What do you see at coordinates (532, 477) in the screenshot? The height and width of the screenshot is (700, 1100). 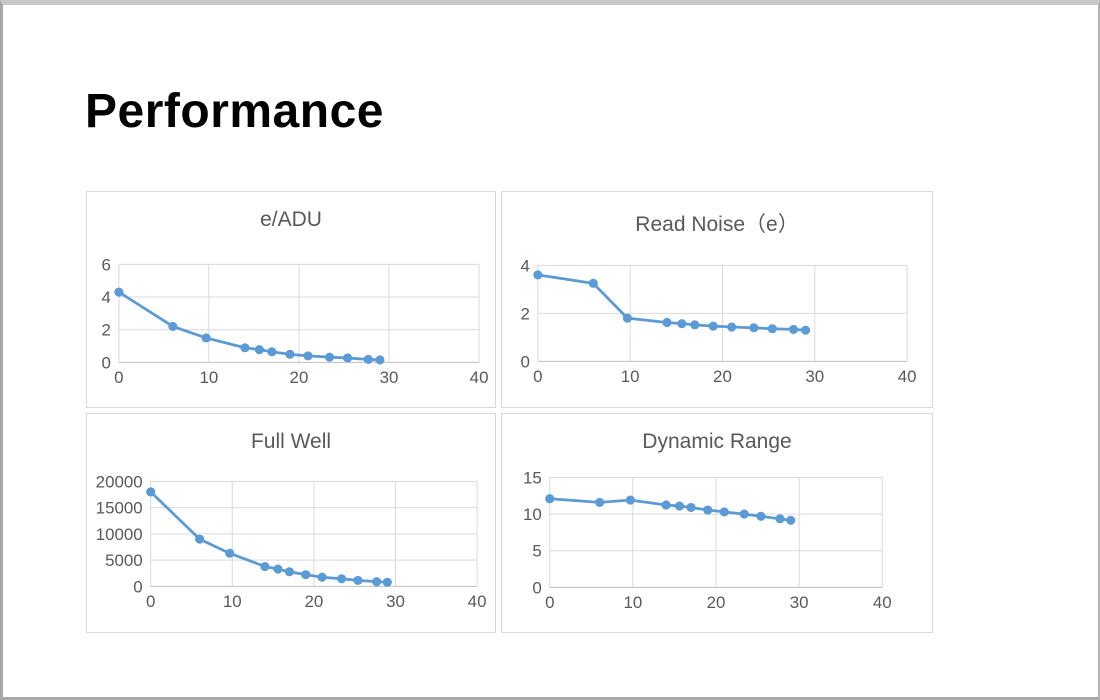 I see `svg-text: 15` at bounding box center [532, 477].